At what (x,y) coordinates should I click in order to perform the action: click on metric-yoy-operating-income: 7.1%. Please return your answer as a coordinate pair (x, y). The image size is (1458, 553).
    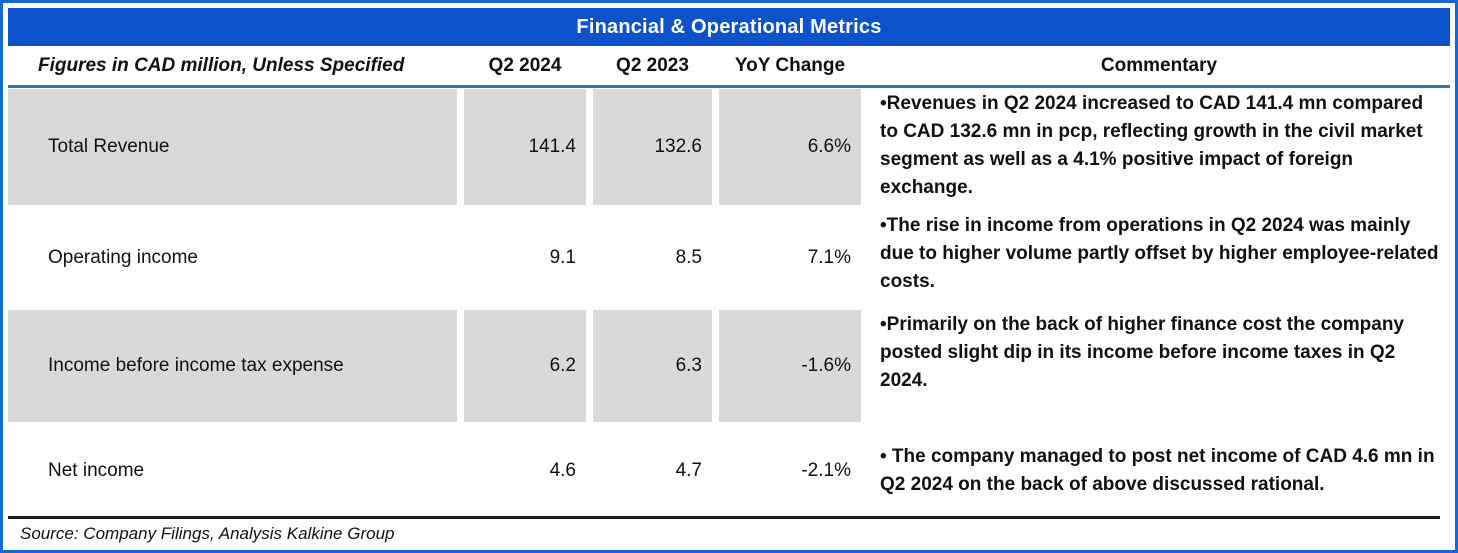
    Looking at the image, I should click on (829, 257).